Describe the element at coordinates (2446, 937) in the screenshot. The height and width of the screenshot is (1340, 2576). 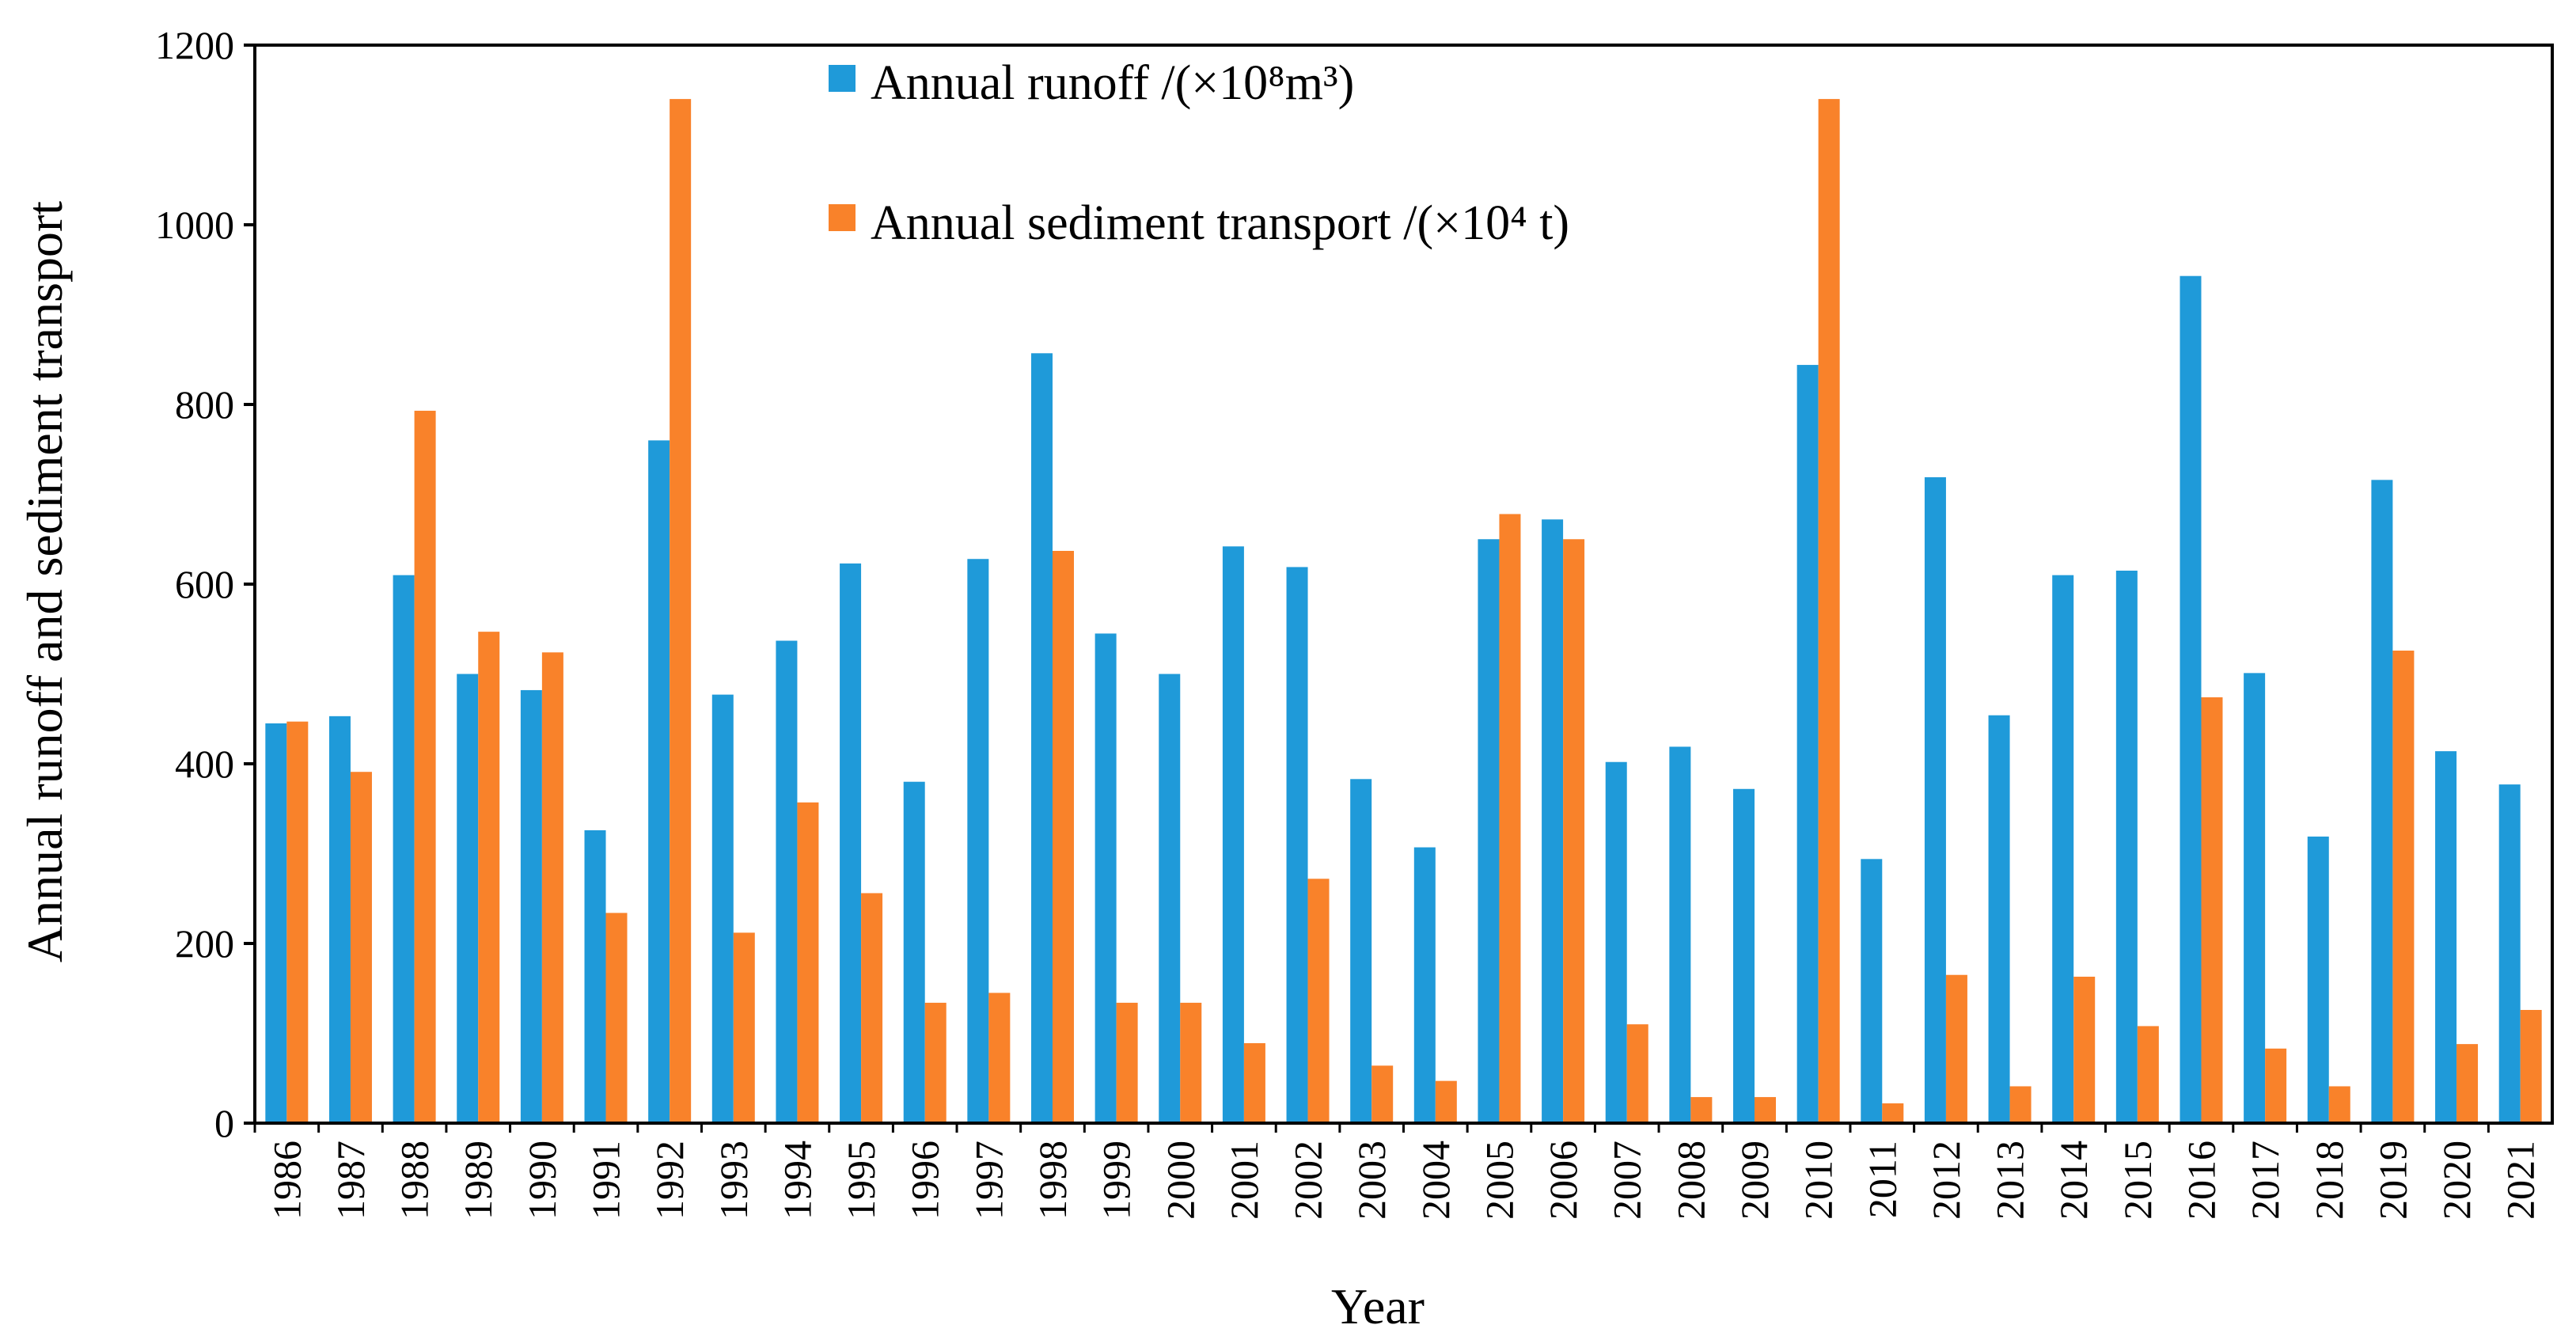
I see `bar-runoff-2020` at that location.